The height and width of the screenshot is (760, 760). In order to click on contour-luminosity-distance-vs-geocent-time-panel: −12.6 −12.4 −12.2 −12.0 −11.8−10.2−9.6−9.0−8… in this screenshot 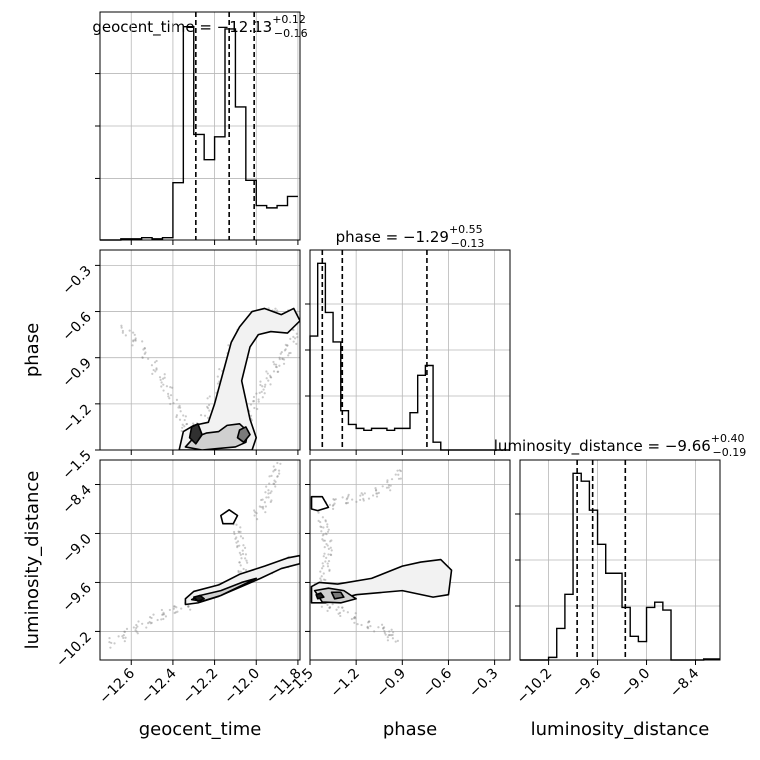, I will do `click(179, 583)`.